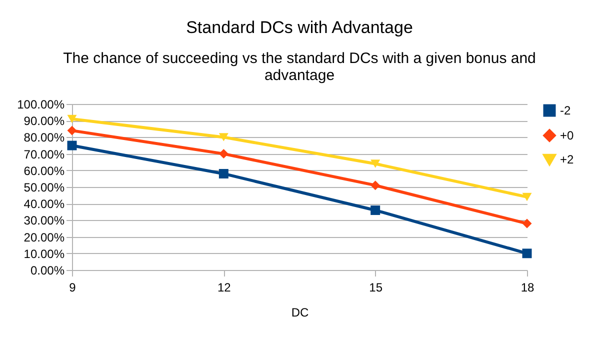 This screenshot has height=340, width=605. Describe the element at coordinates (567, 159) in the screenshot. I see `legend-label: +2` at that location.